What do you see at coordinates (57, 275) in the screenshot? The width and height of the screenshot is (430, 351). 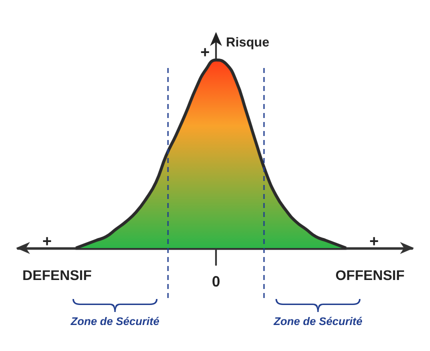 I see `text: DEFENSIF` at bounding box center [57, 275].